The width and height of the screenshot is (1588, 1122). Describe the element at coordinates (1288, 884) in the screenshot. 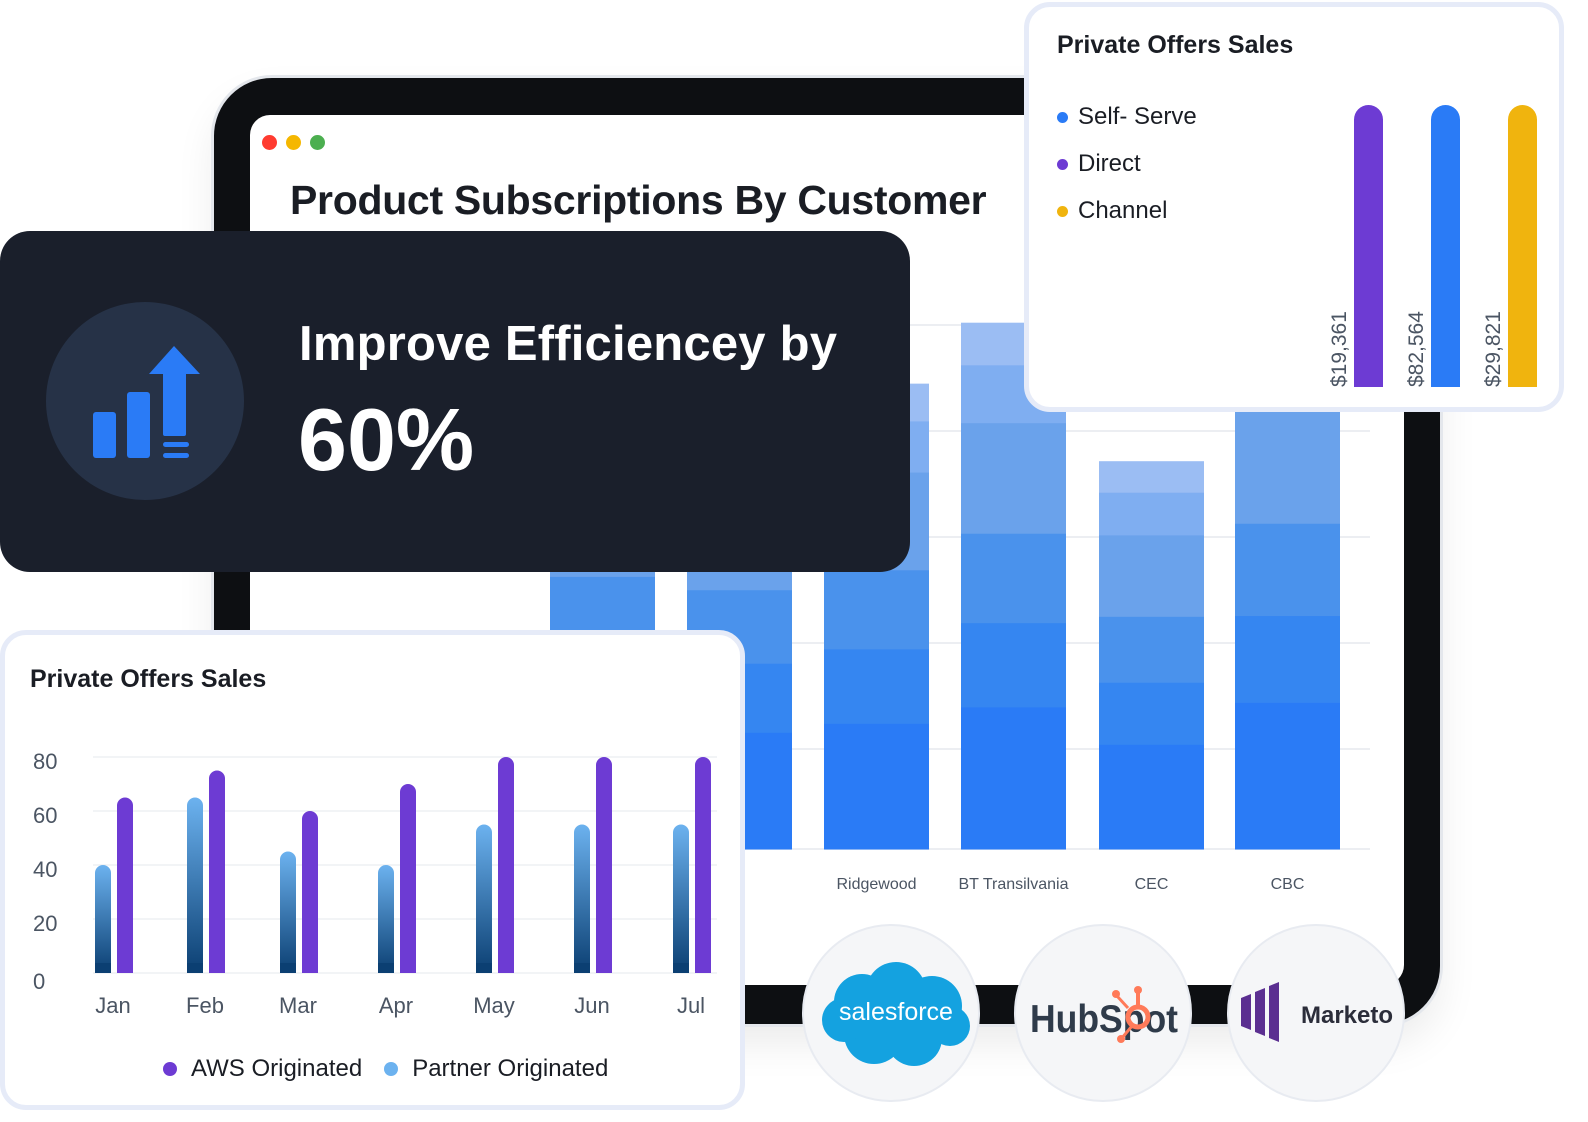

I see `x-tick-label: CBC` at that location.